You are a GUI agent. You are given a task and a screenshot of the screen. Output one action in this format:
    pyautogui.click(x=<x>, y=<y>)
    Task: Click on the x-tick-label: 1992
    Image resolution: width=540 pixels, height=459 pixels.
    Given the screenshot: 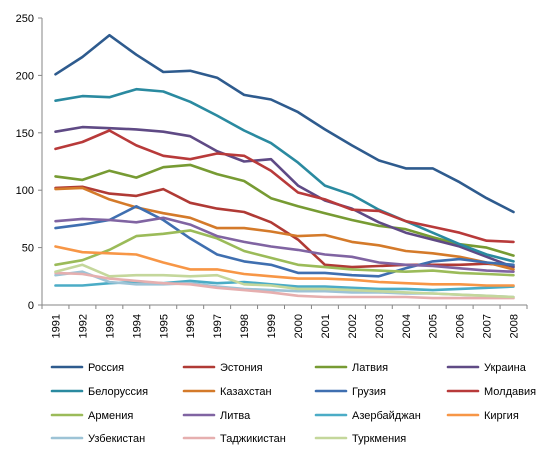 What is the action you would take?
    pyautogui.click(x=83, y=326)
    